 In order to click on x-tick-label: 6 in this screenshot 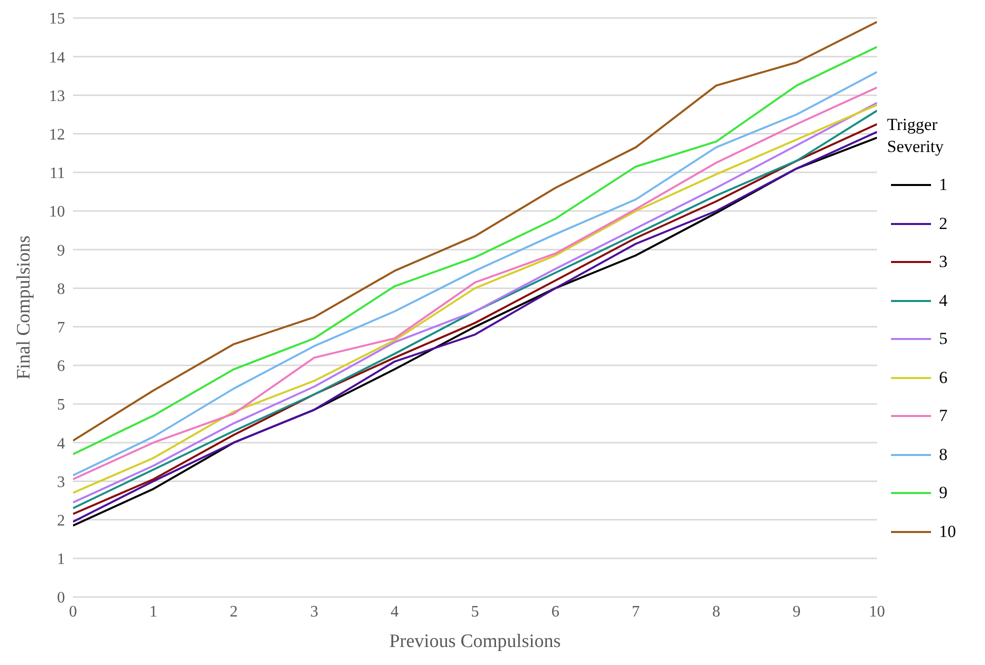, I will do `click(555, 611)`.